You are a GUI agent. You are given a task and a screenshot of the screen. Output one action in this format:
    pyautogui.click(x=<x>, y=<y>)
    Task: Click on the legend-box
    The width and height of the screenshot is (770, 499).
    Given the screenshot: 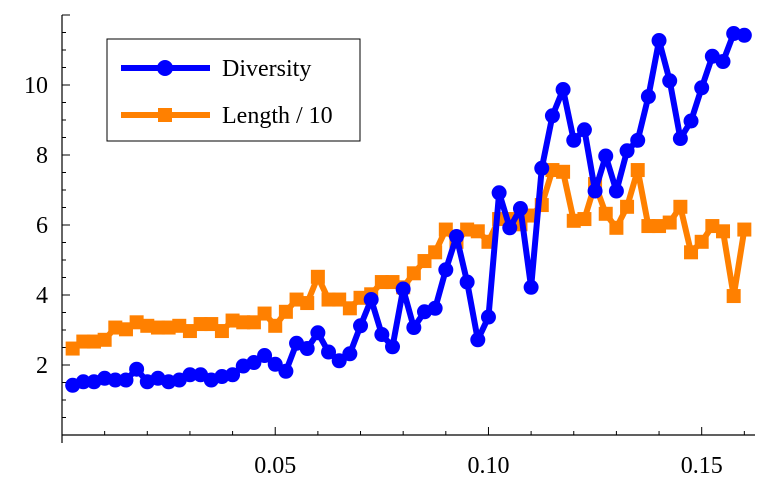 What is the action you would take?
    pyautogui.click(x=233, y=90)
    